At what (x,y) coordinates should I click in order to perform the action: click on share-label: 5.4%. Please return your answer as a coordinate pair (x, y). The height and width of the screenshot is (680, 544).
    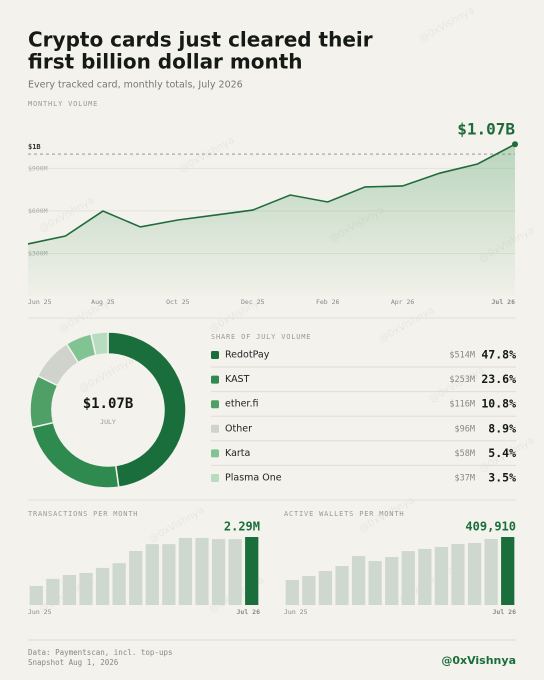
    Looking at the image, I should click on (502, 453).